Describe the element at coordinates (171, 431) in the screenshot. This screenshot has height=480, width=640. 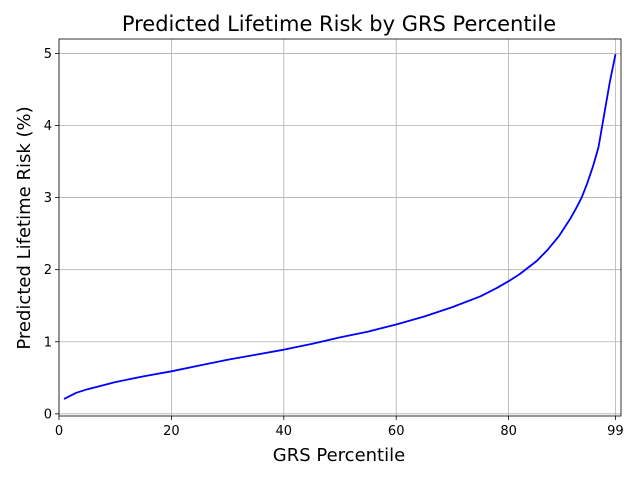
I see `x-tick-label: 20` at that location.